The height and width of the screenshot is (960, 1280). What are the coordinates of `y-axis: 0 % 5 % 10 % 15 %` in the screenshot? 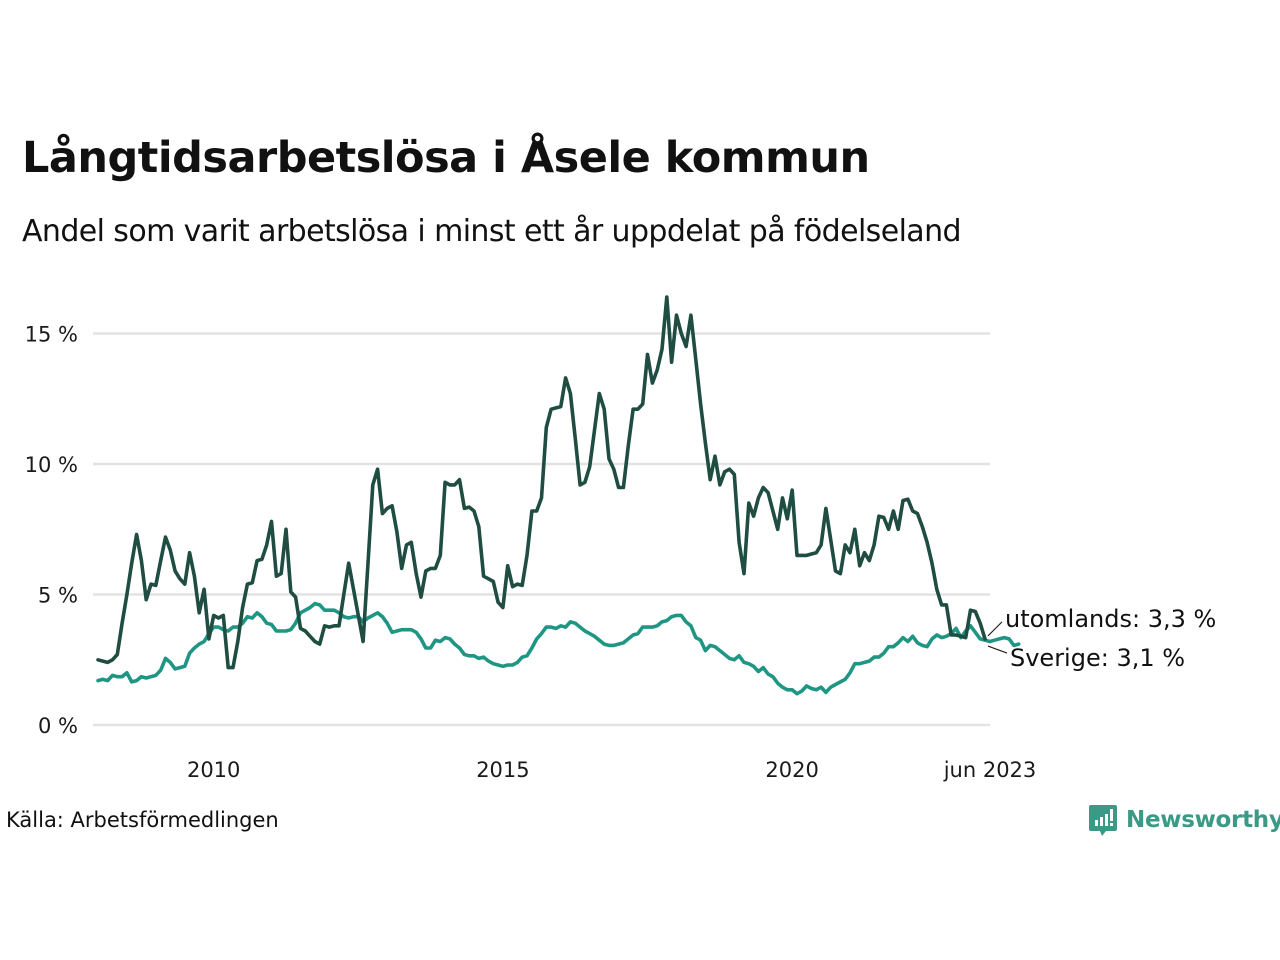 It's located at (51, 531).